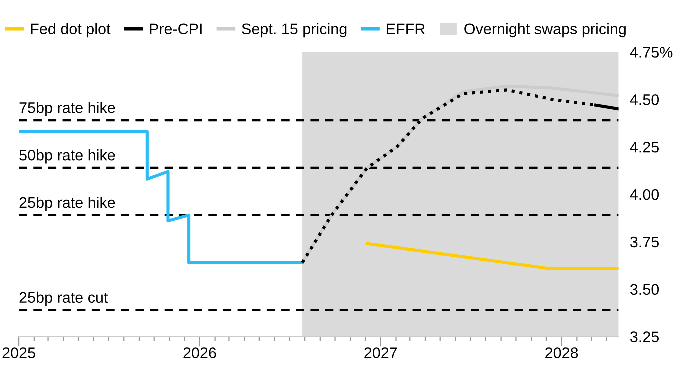 The height and width of the screenshot is (373, 680). I want to click on legend-label: Sept. 15 pricing, so click(294, 30).